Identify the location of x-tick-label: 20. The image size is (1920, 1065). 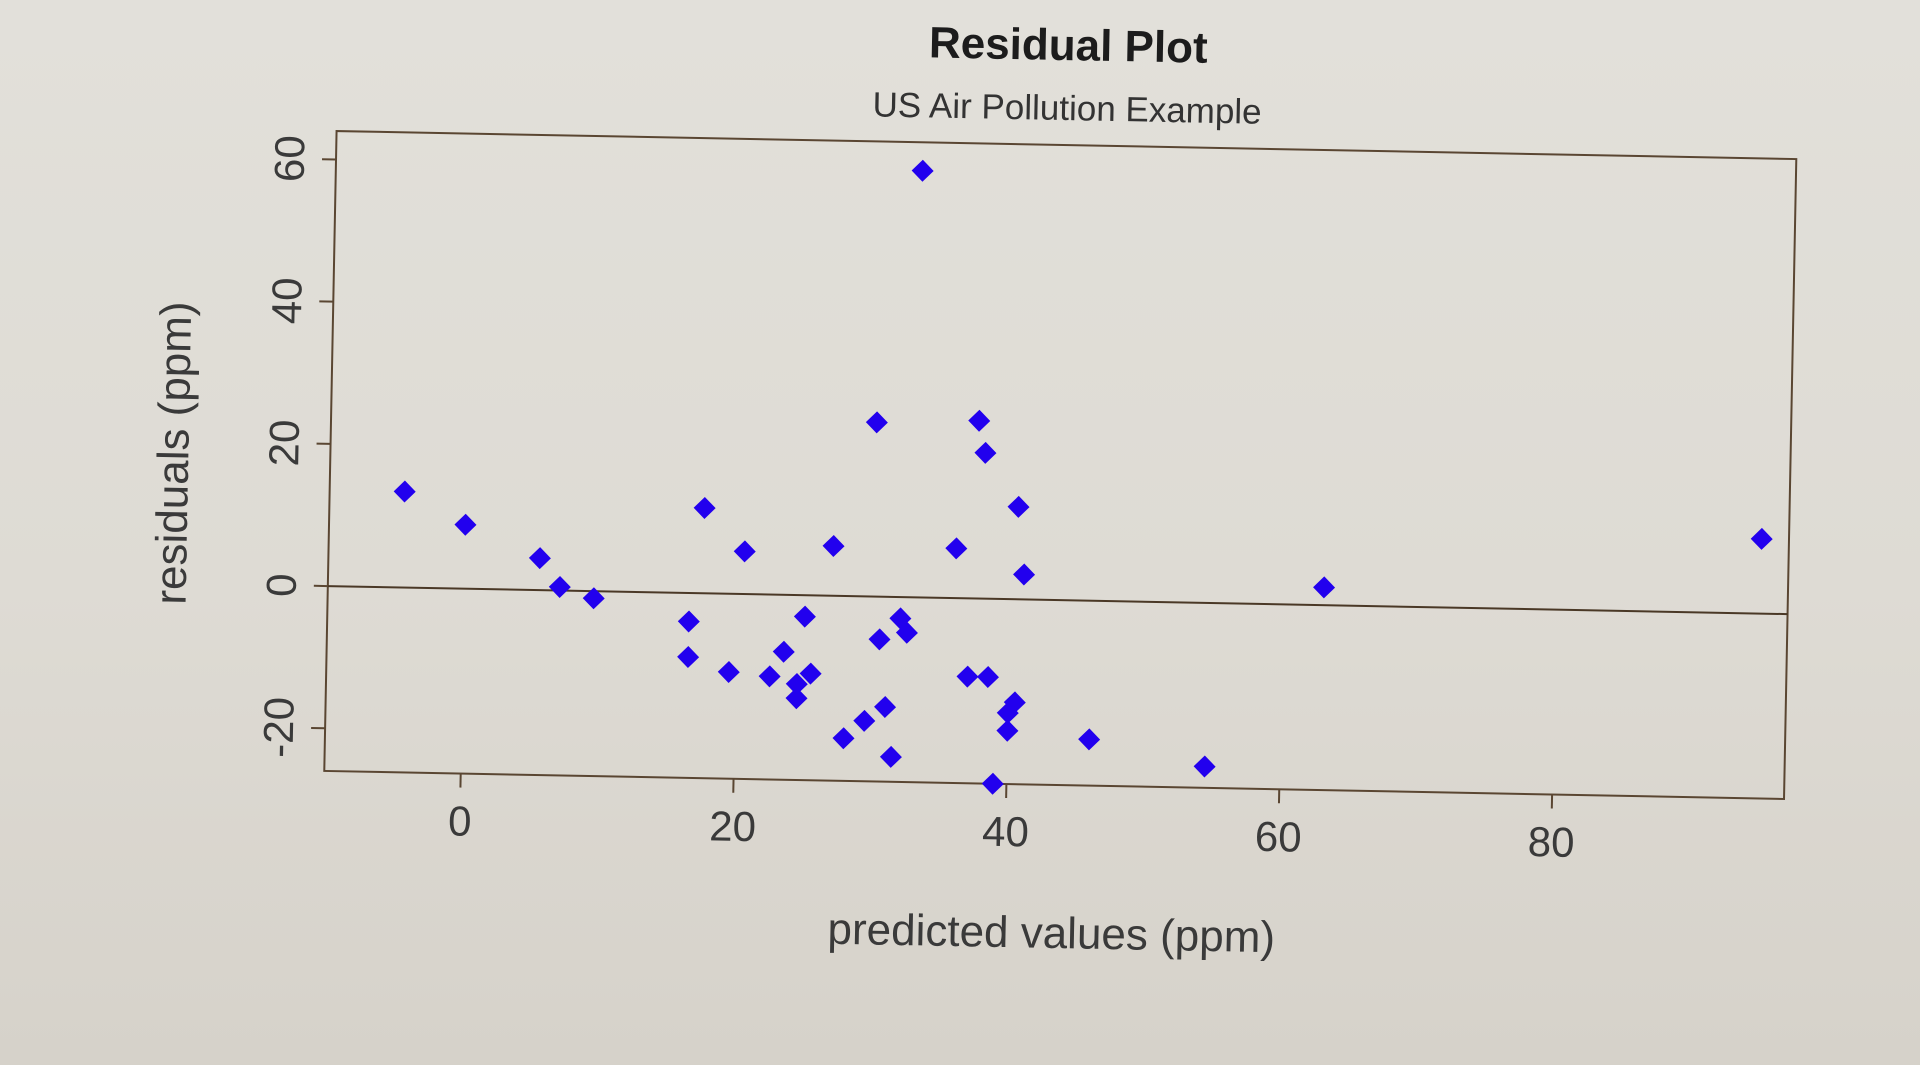
(733, 826).